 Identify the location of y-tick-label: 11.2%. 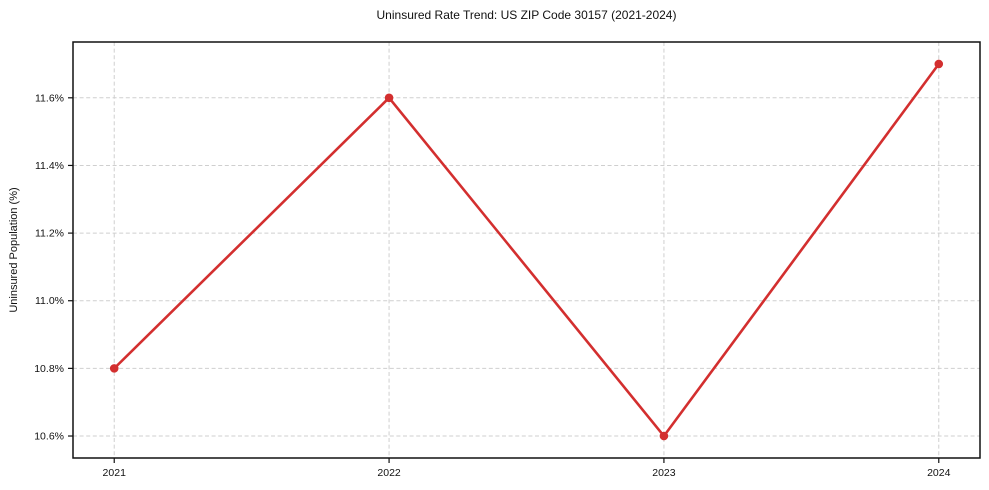
(49, 234).